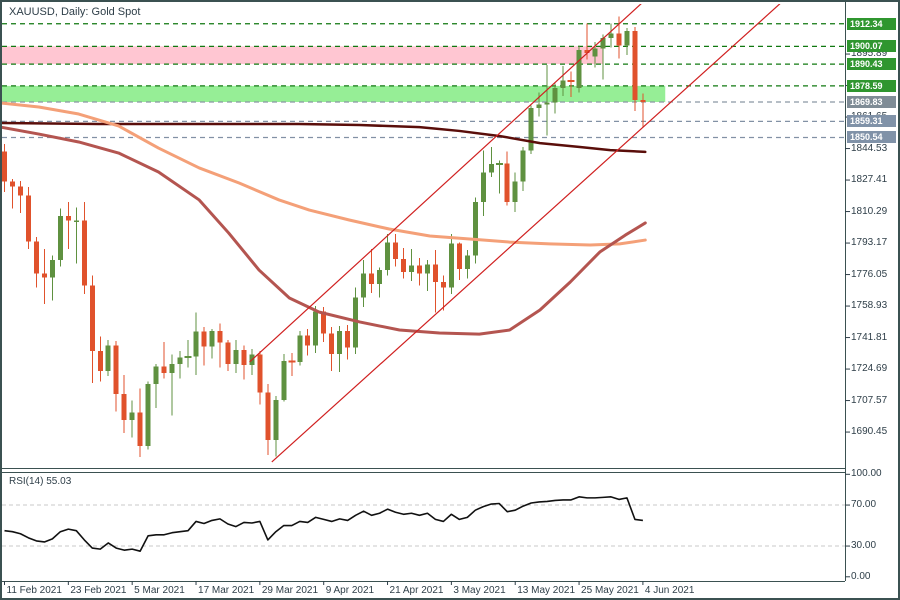 The image size is (900, 600). I want to click on date-tick-label: 29 Mar 2021, so click(290, 590).